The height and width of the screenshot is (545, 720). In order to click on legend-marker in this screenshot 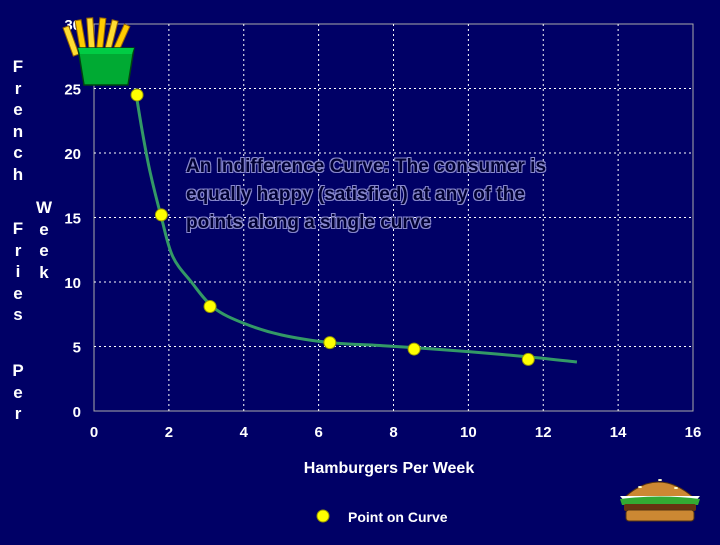, I will do `click(323, 516)`.